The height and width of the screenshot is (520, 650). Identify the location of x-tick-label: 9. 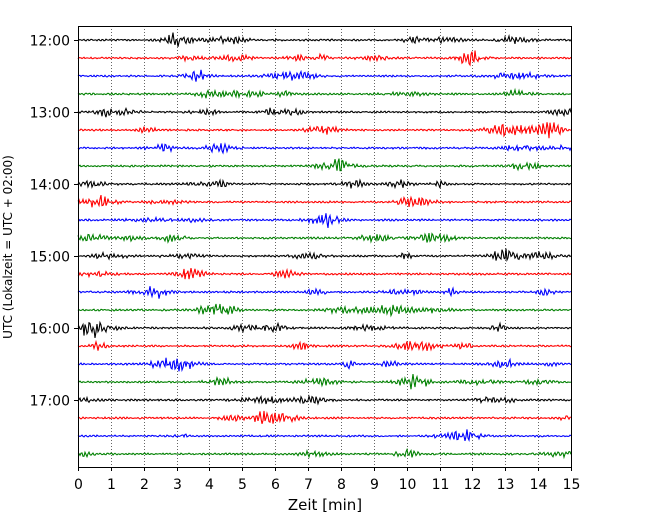
(374, 485).